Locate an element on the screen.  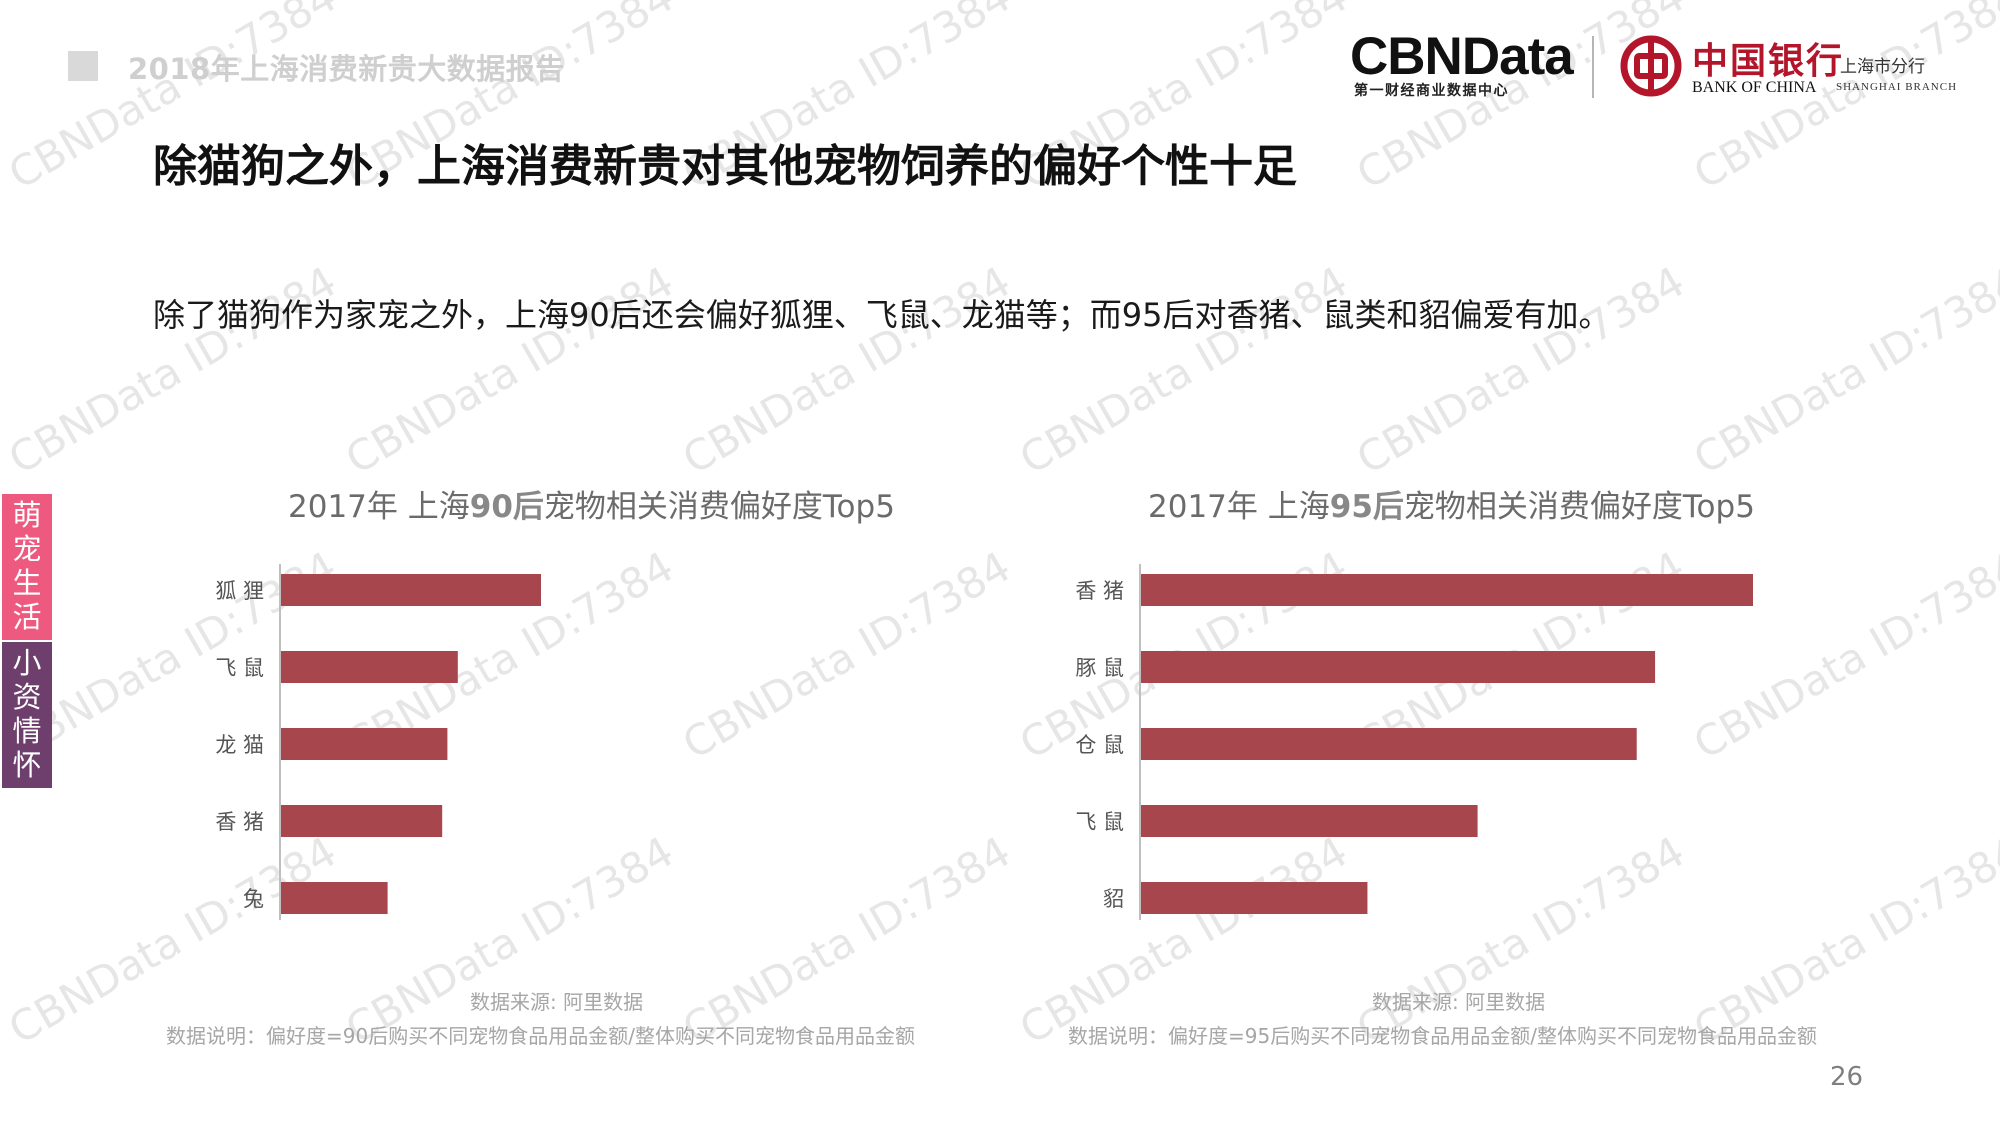
chart-90s-category-label-4: 兔 is located at coordinates (253, 899).